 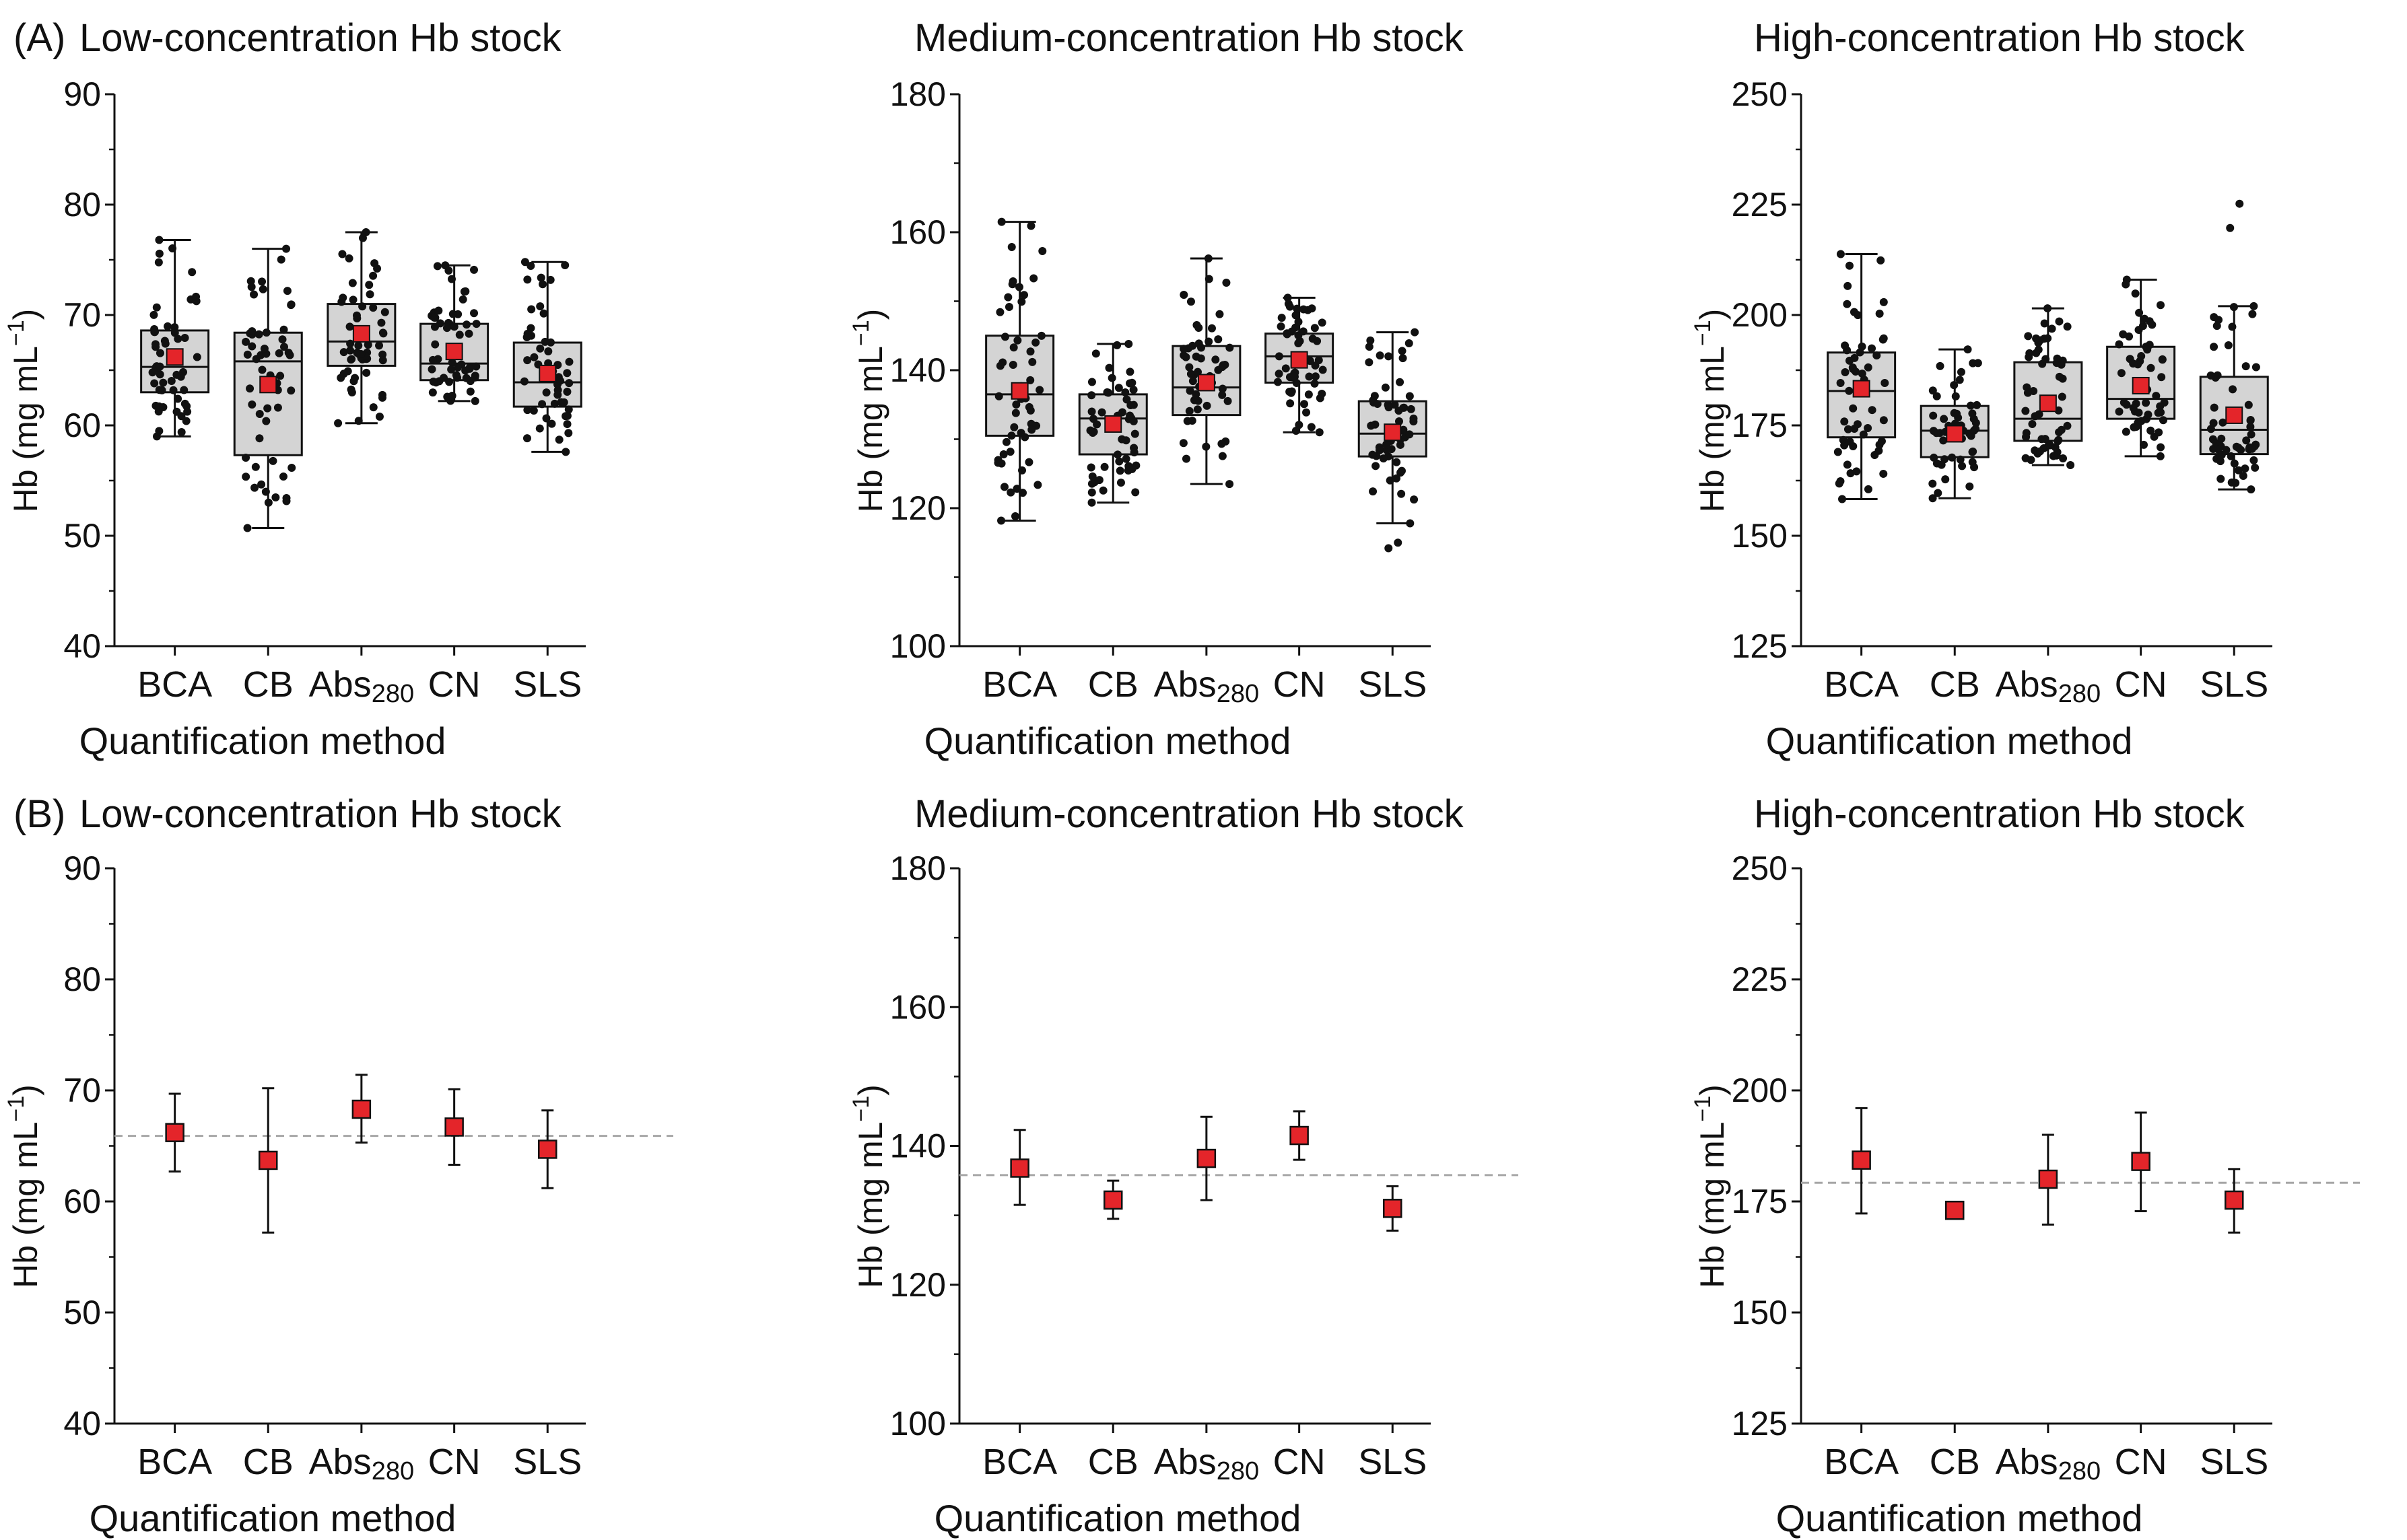 I want to click on y-tick-label: 175, so click(x=1760, y=426).